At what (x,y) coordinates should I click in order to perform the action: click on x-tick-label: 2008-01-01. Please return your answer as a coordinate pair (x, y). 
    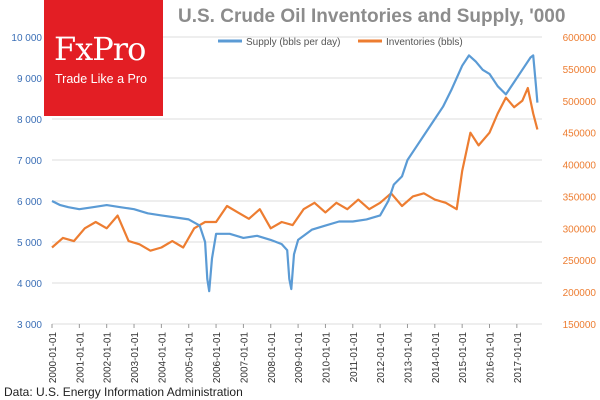
    Looking at the image, I should click on (272, 358).